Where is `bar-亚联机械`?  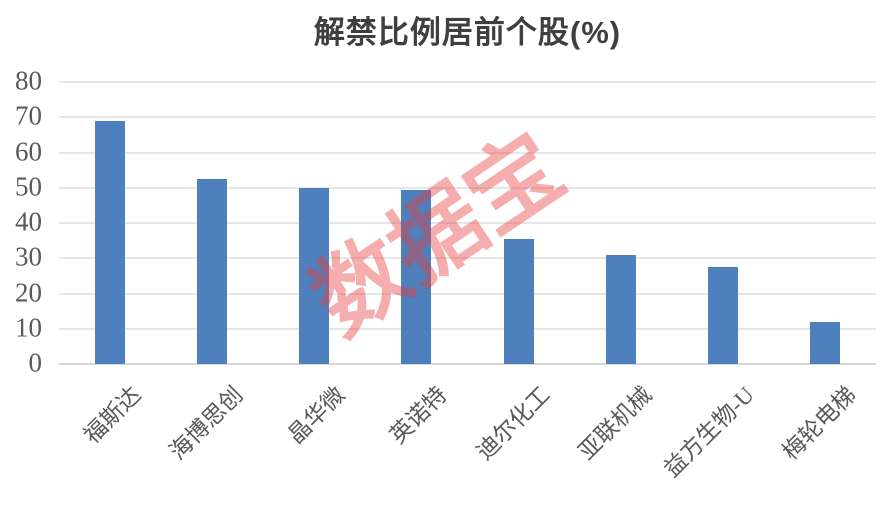 bar-亚联机械 is located at coordinates (620, 309).